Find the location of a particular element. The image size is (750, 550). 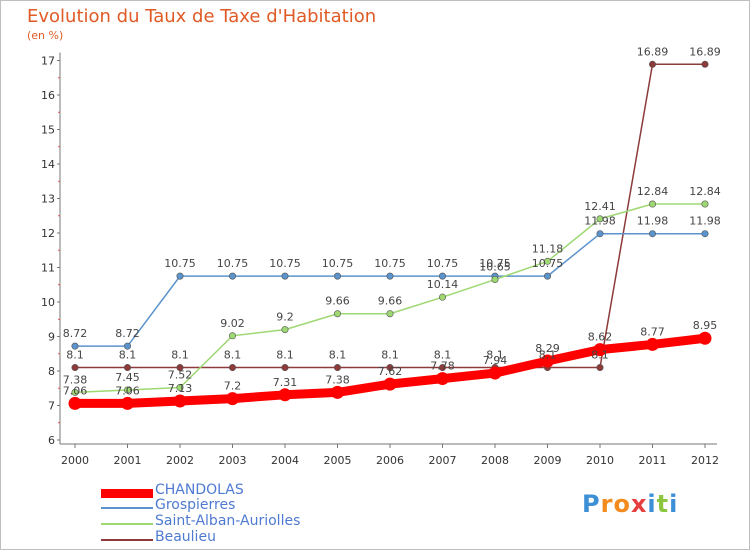

data-label-chandolas: 7.78 is located at coordinates (442, 366).